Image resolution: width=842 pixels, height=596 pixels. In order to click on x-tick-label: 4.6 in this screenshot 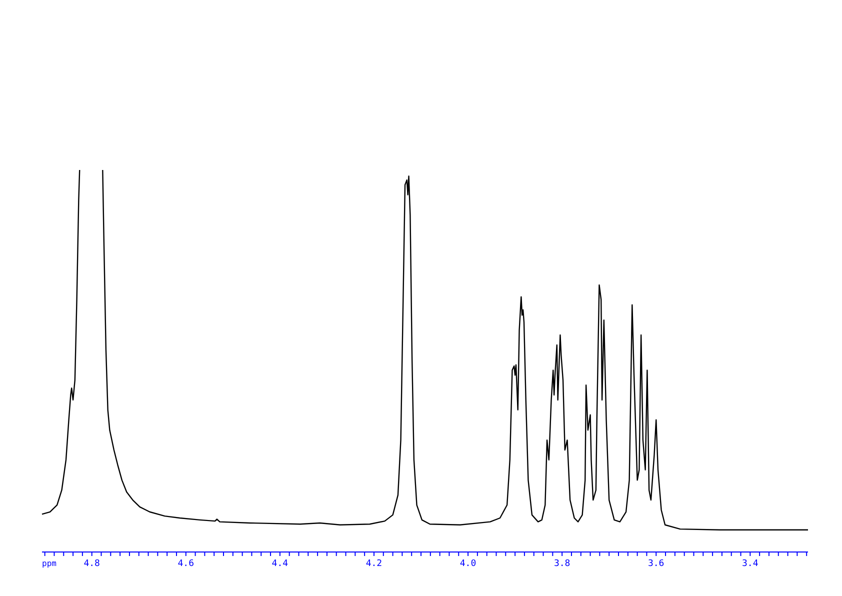, I will do `click(186, 564)`.